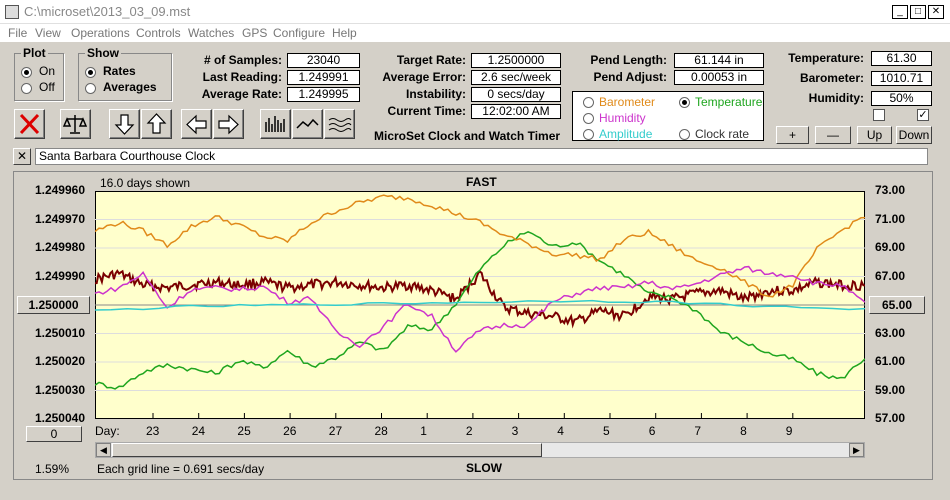 The image size is (950, 500). Describe the element at coordinates (484, 468) in the screenshot. I see `slow-label: SLOW` at that location.